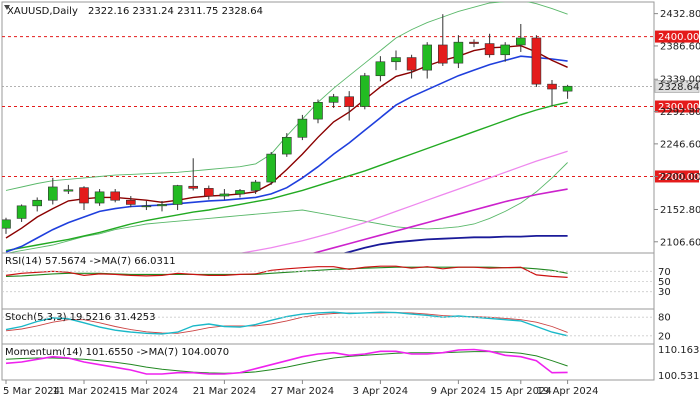 The image size is (700, 404). I want to click on date-tick-label: 9 Apr 2024, so click(458, 391).